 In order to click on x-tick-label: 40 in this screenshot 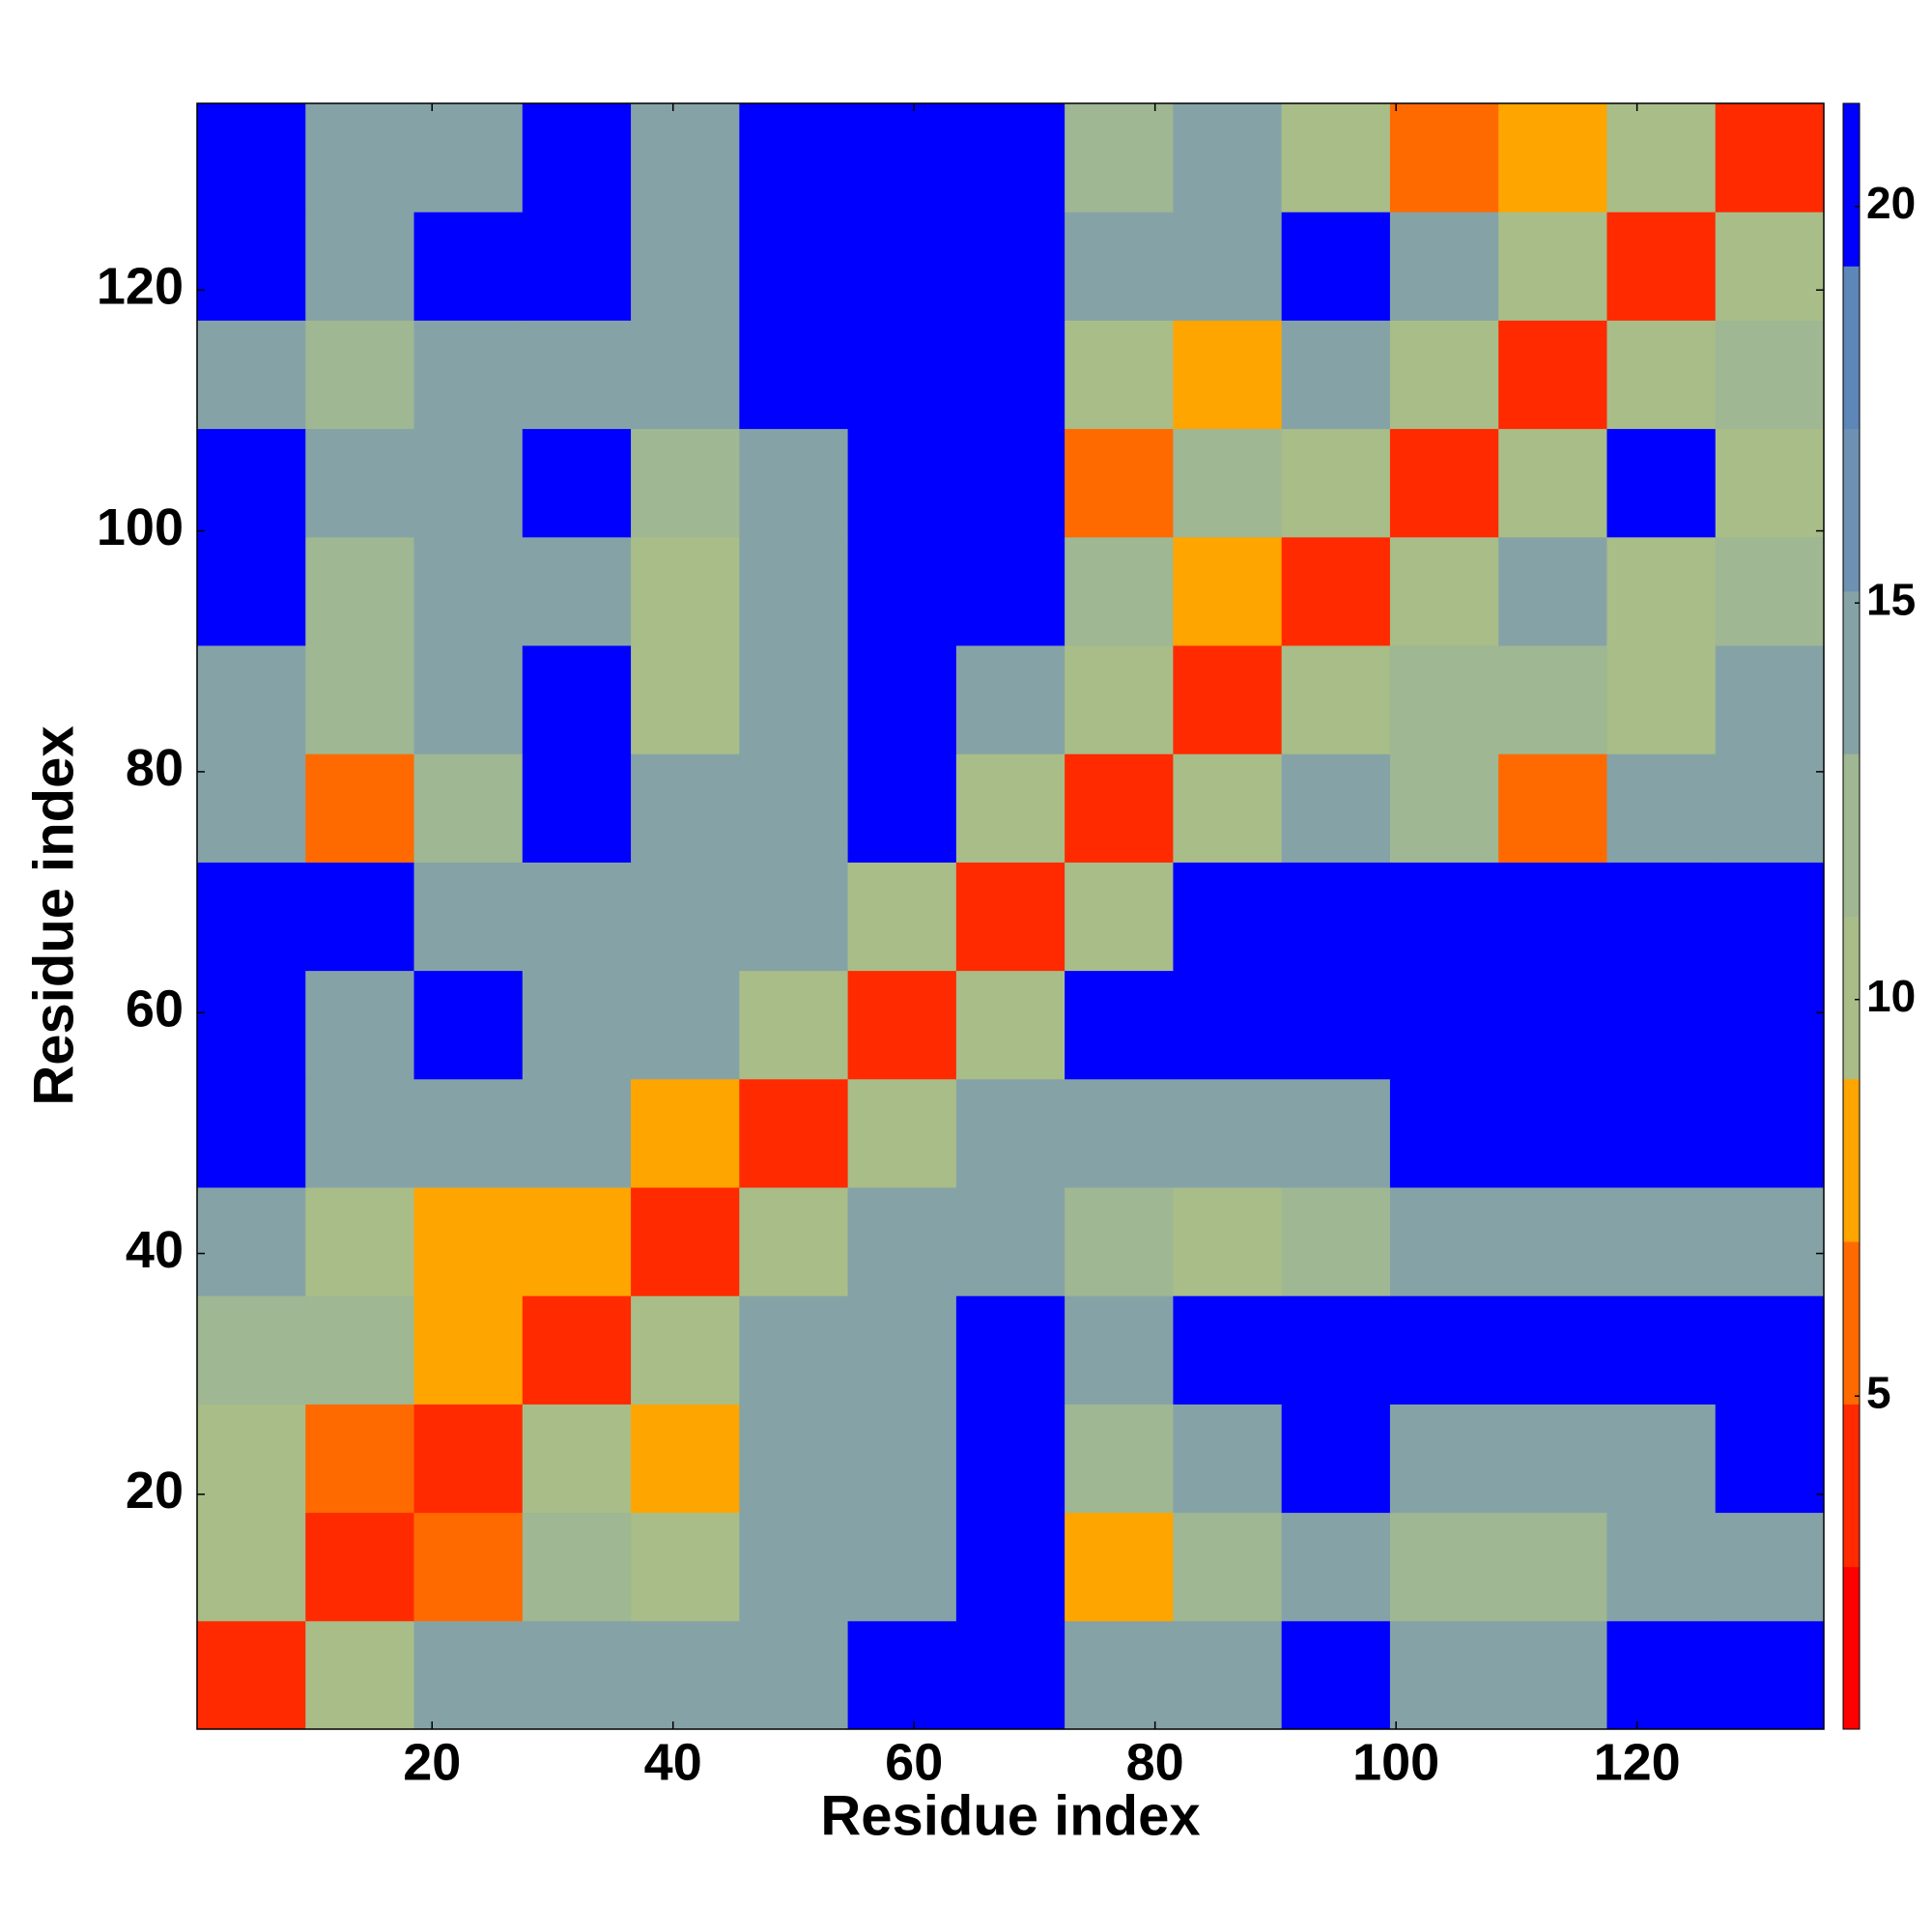, I will do `click(673, 1762)`.